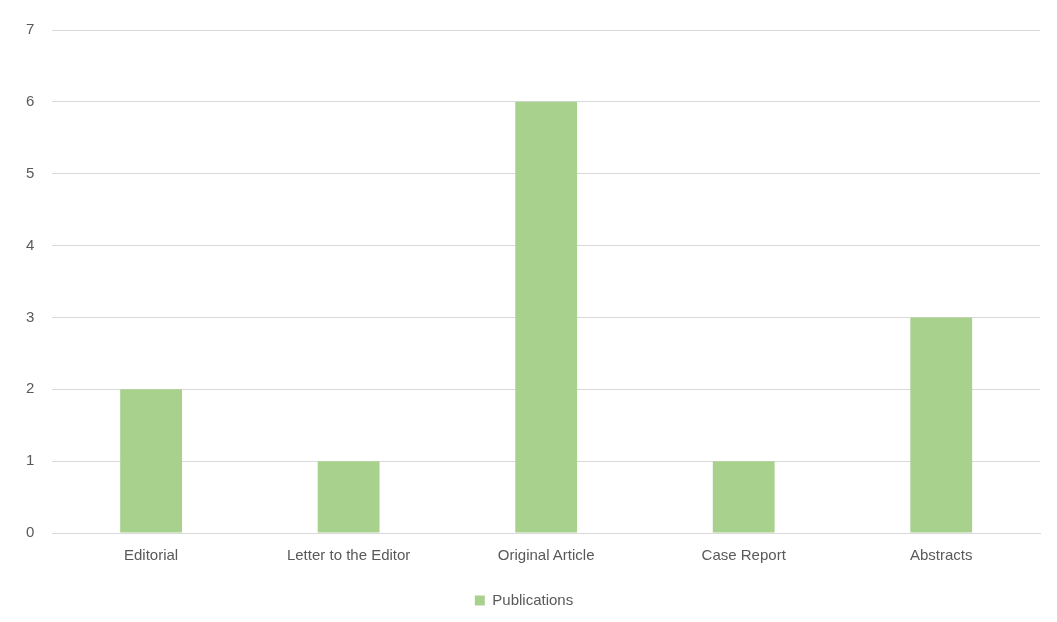  I want to click on y-tick-label: 0, so click(30, 532).